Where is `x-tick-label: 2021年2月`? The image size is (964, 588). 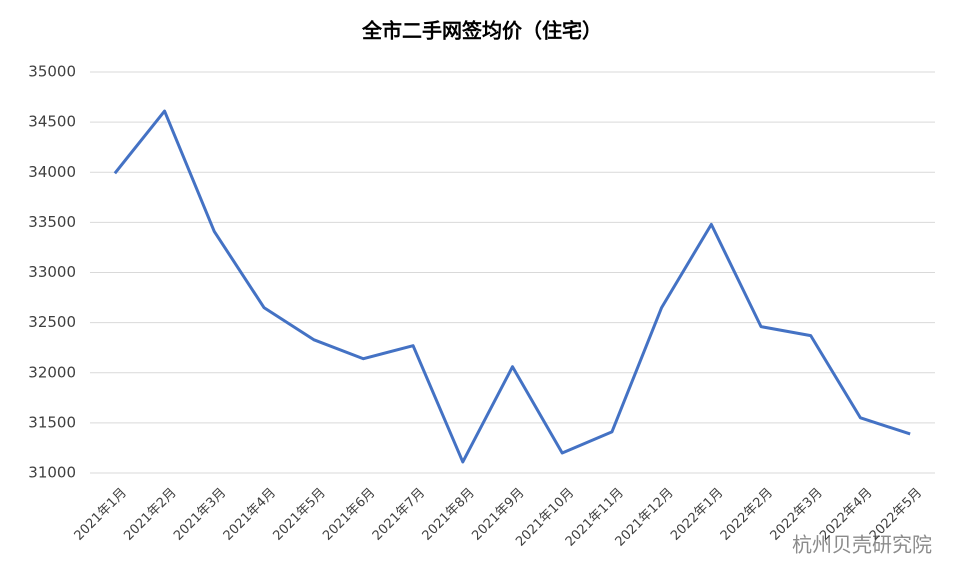
x-tick-label: 2021年2月 is located at coordinates (150, 514).